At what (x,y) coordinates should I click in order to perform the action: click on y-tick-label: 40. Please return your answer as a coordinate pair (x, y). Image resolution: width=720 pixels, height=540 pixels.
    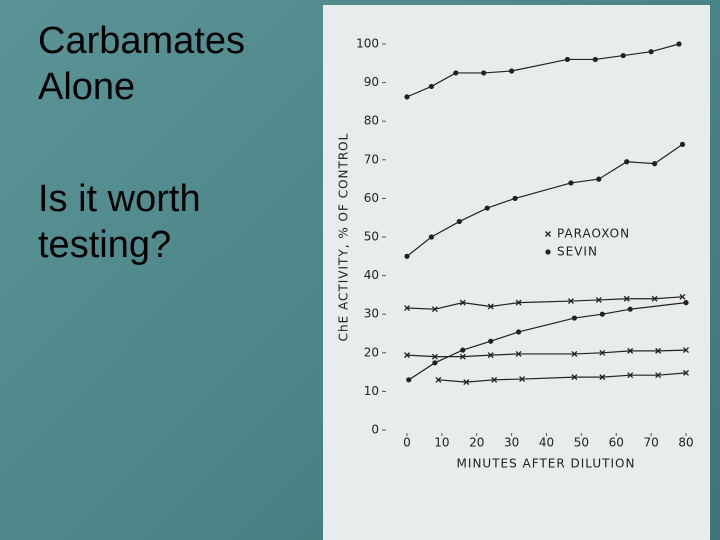
    Looking at the image, I should click on (371, 275).